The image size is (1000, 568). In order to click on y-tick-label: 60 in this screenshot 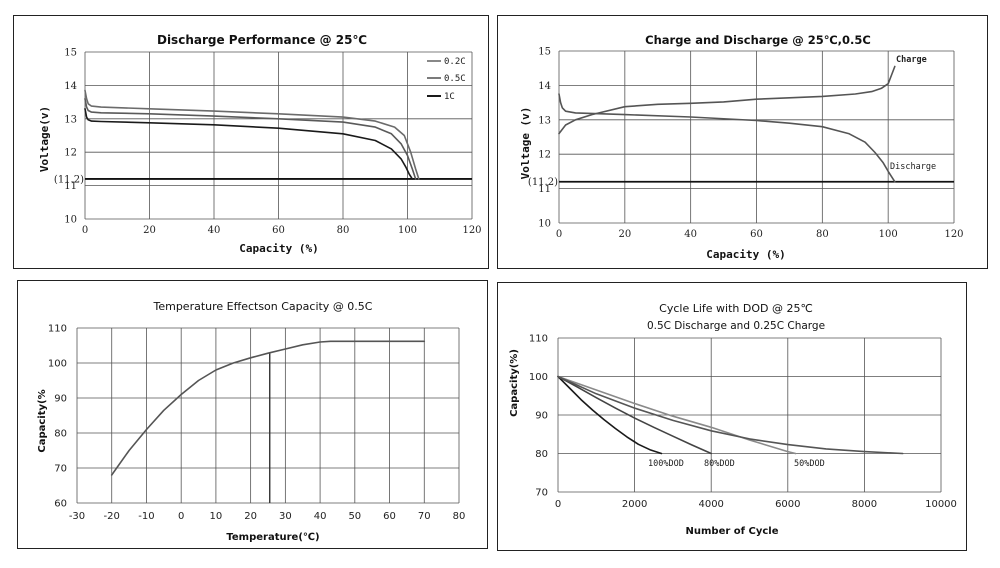, I will do `click(60, 504)`.